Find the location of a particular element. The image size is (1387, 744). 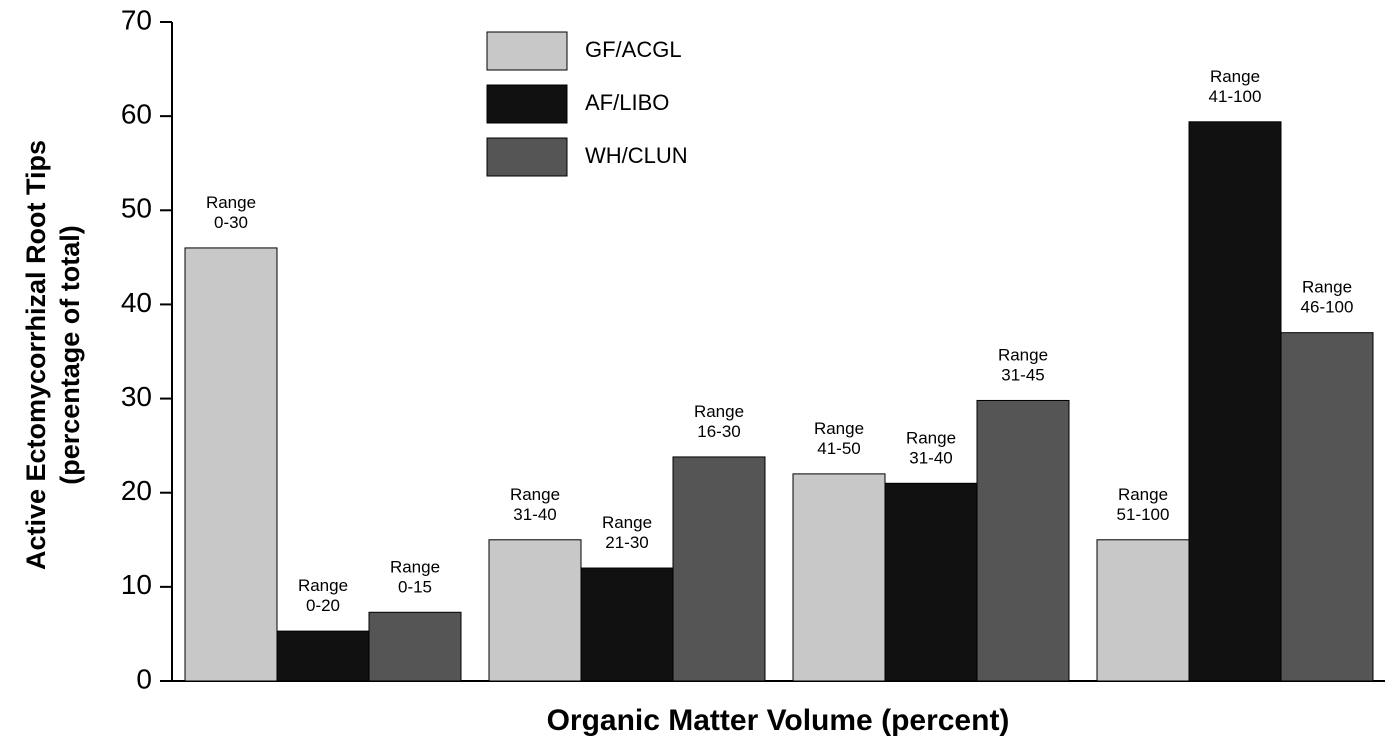

bar-annotation: Range 0-15 is located at coordinates (415, 577).